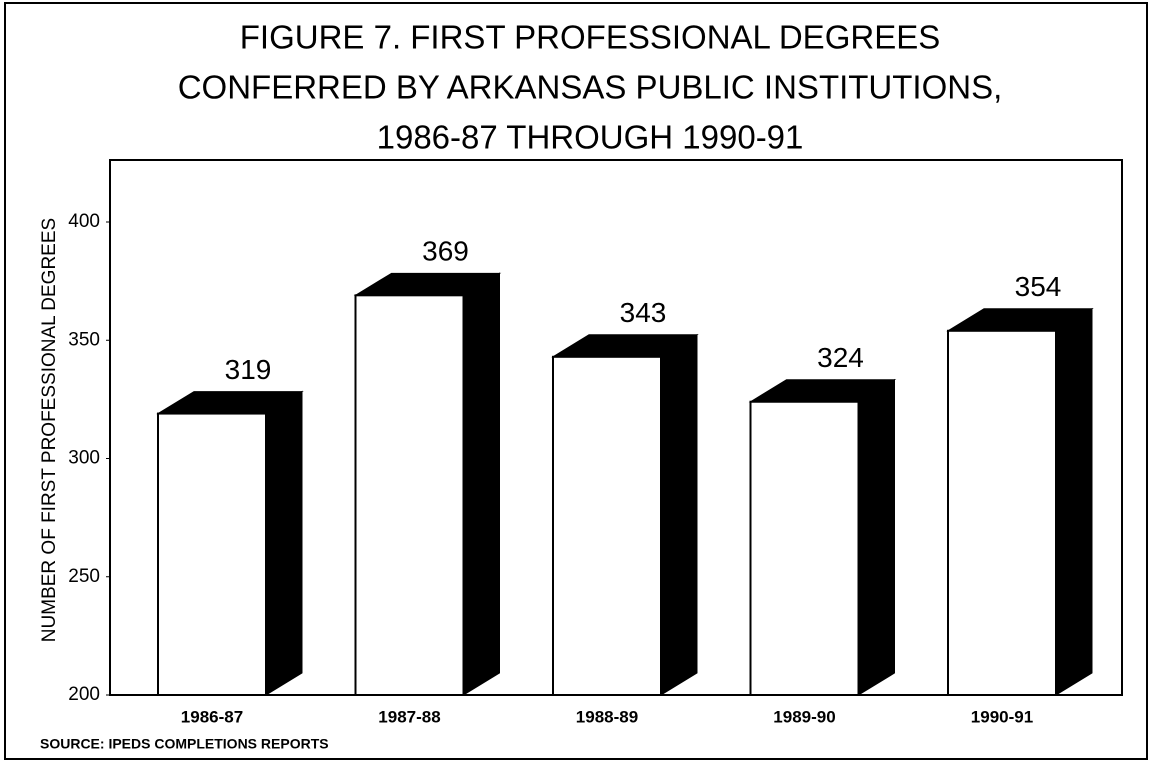  Describe the element at coordinates (49, 430) in the screenshot. I see `y-axis-label: NUMBER OF FIRST PROFESSIONAL DEGREES` at that location.